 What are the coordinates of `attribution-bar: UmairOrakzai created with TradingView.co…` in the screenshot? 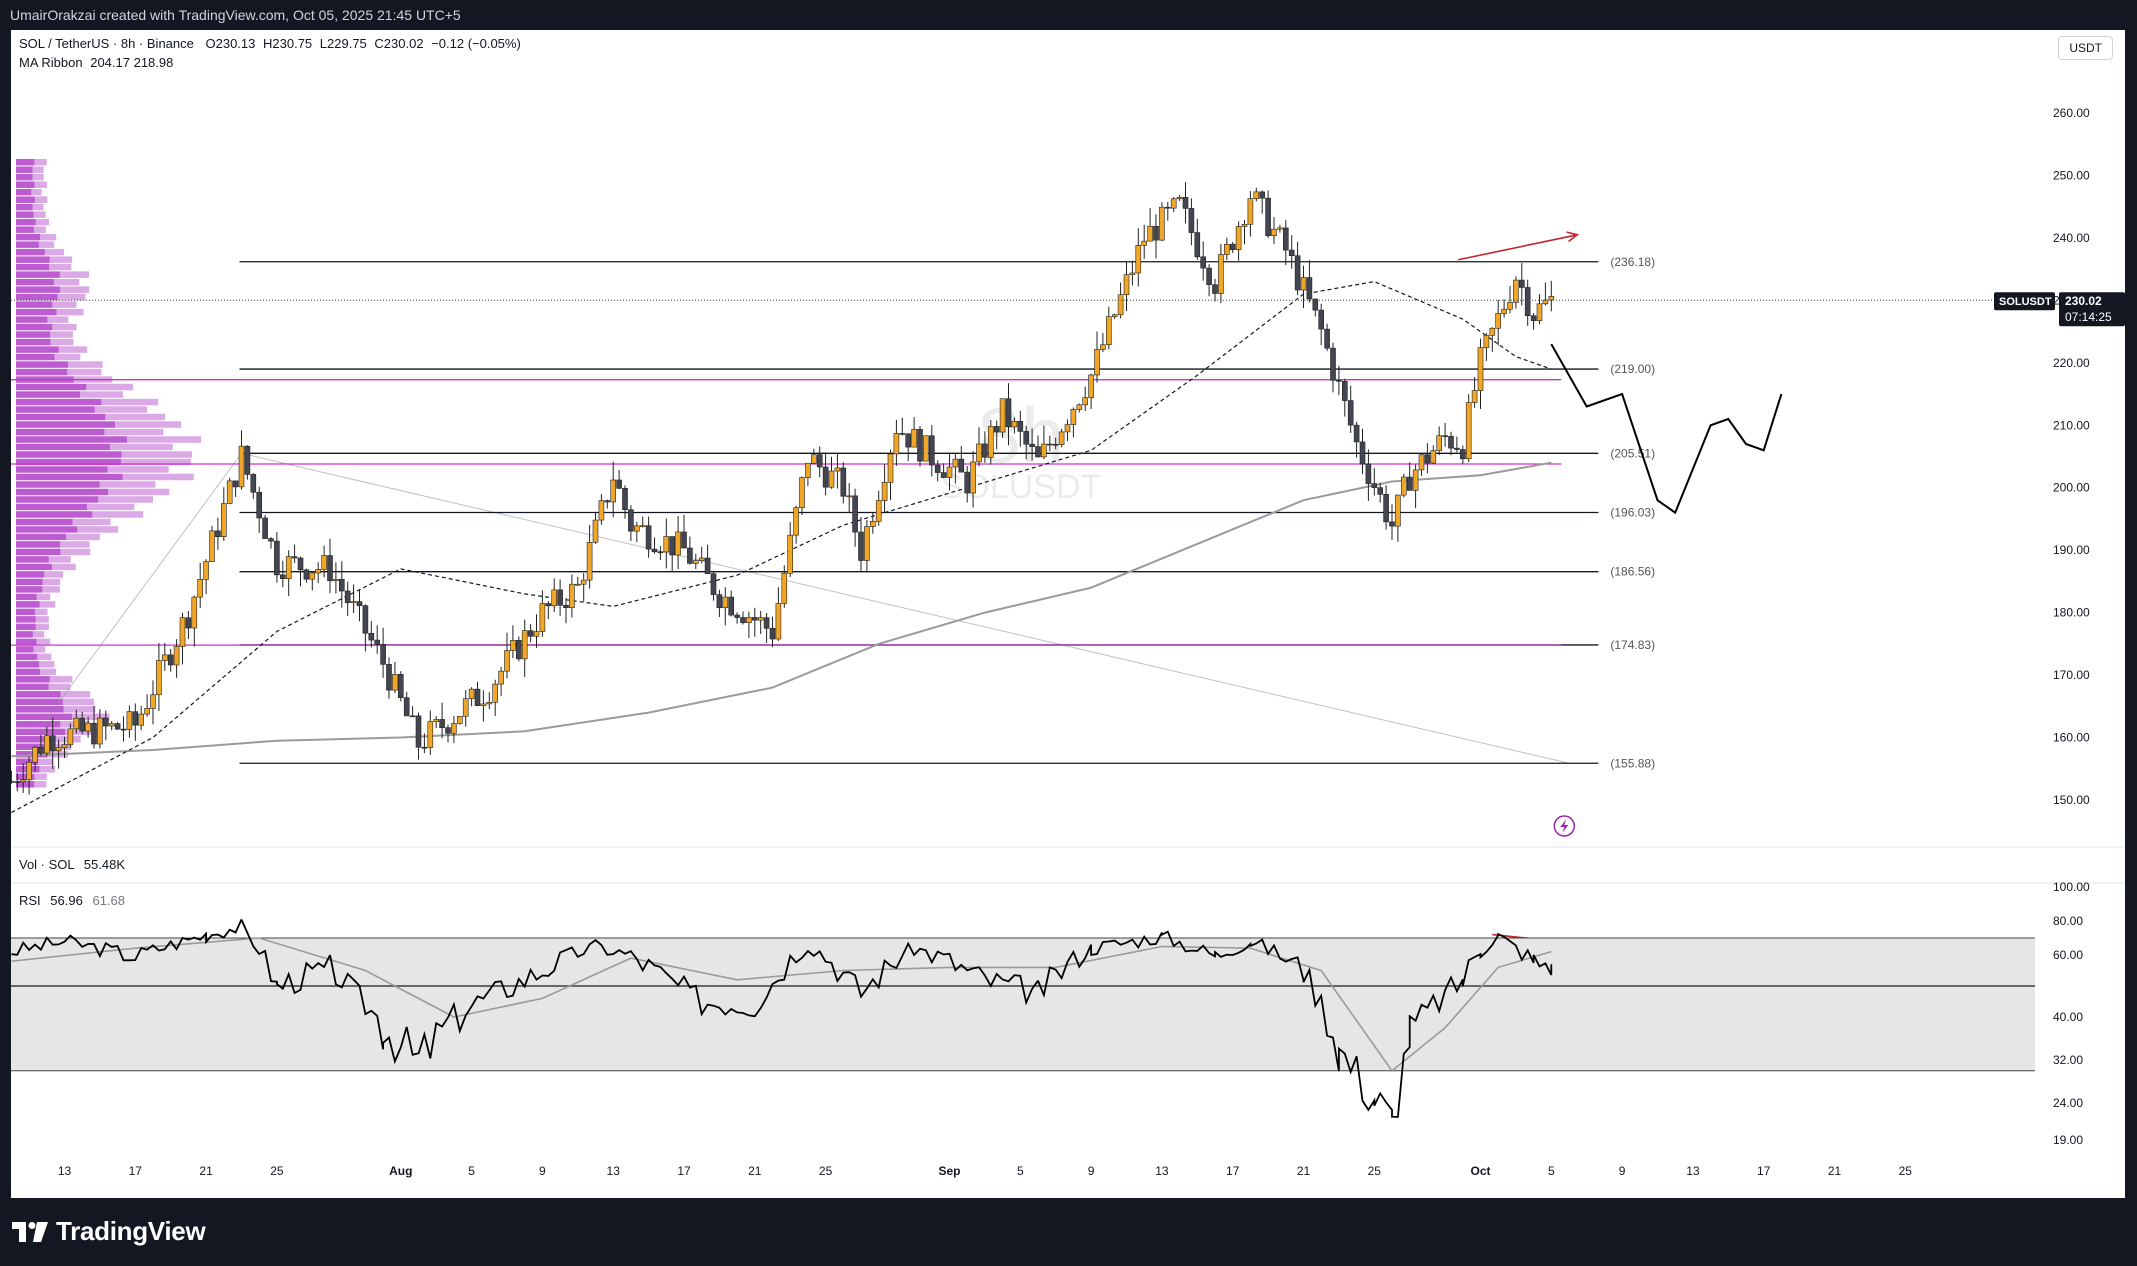 It's located at (1068, 15).